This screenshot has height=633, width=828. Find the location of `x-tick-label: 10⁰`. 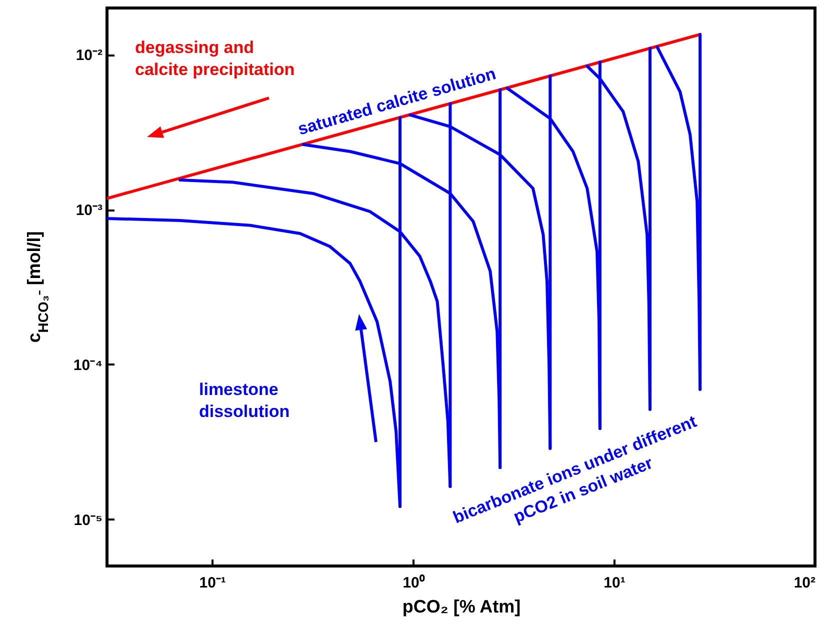

x-tick-label: 10⁰ is located at coordinates (414, 583).